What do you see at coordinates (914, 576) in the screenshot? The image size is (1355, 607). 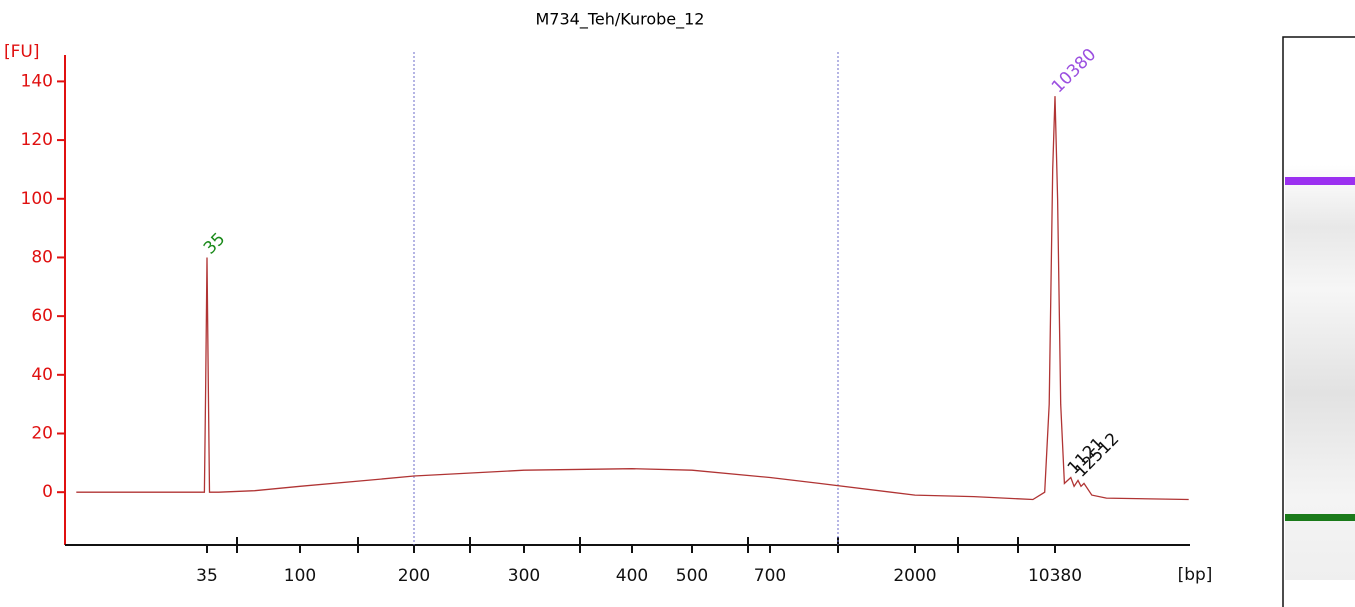 I see `x-tick-label: 2000` at bounding box center [914, 576].